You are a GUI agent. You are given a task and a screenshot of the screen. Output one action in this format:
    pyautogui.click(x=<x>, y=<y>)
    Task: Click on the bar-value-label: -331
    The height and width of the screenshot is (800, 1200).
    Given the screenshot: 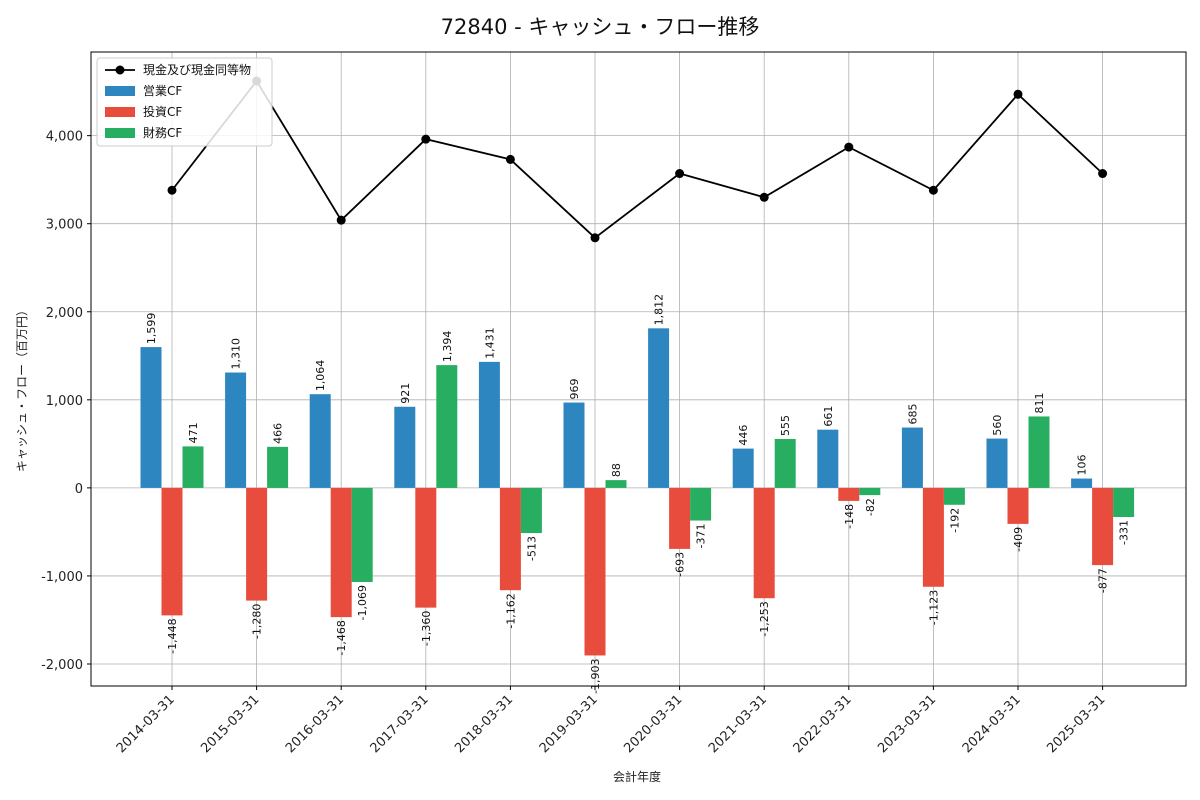 What is the action you would take?
    pyautogui.click(x=1124, y=532)
    